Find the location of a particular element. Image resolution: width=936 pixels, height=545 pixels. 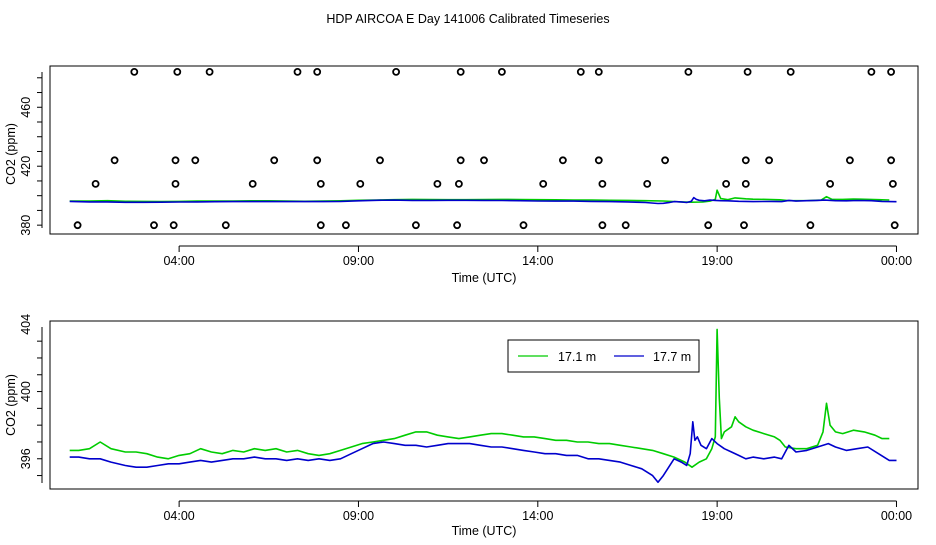

y-tick-label: 404 is located at coordinates (26, 324).